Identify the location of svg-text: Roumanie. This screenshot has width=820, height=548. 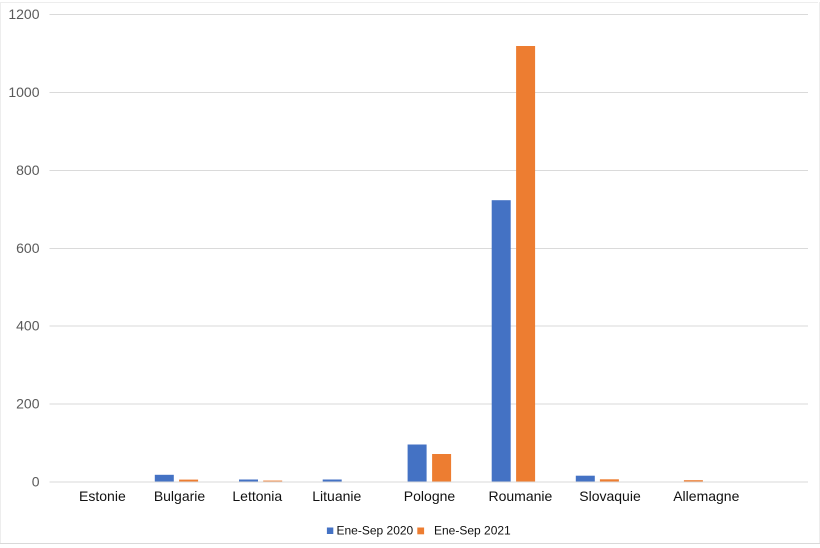
(520, 496).